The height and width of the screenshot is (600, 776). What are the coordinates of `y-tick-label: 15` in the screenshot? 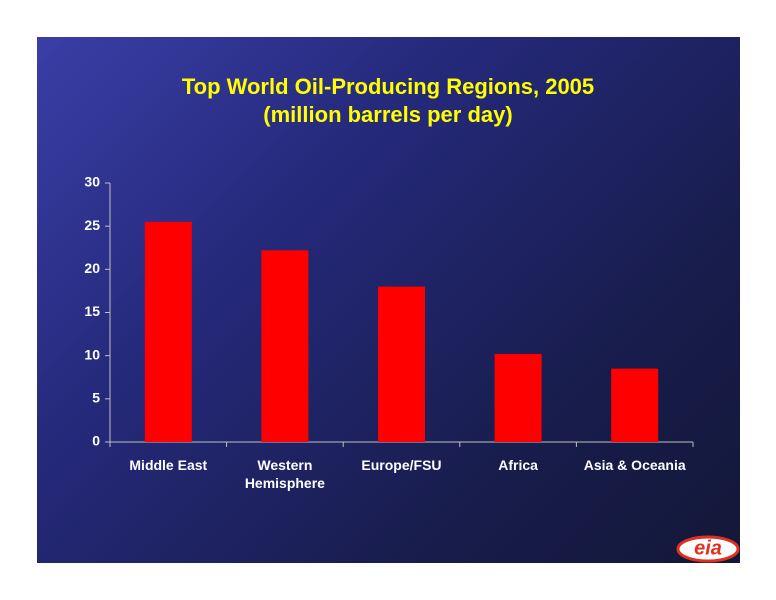 It's located at (92, 311).